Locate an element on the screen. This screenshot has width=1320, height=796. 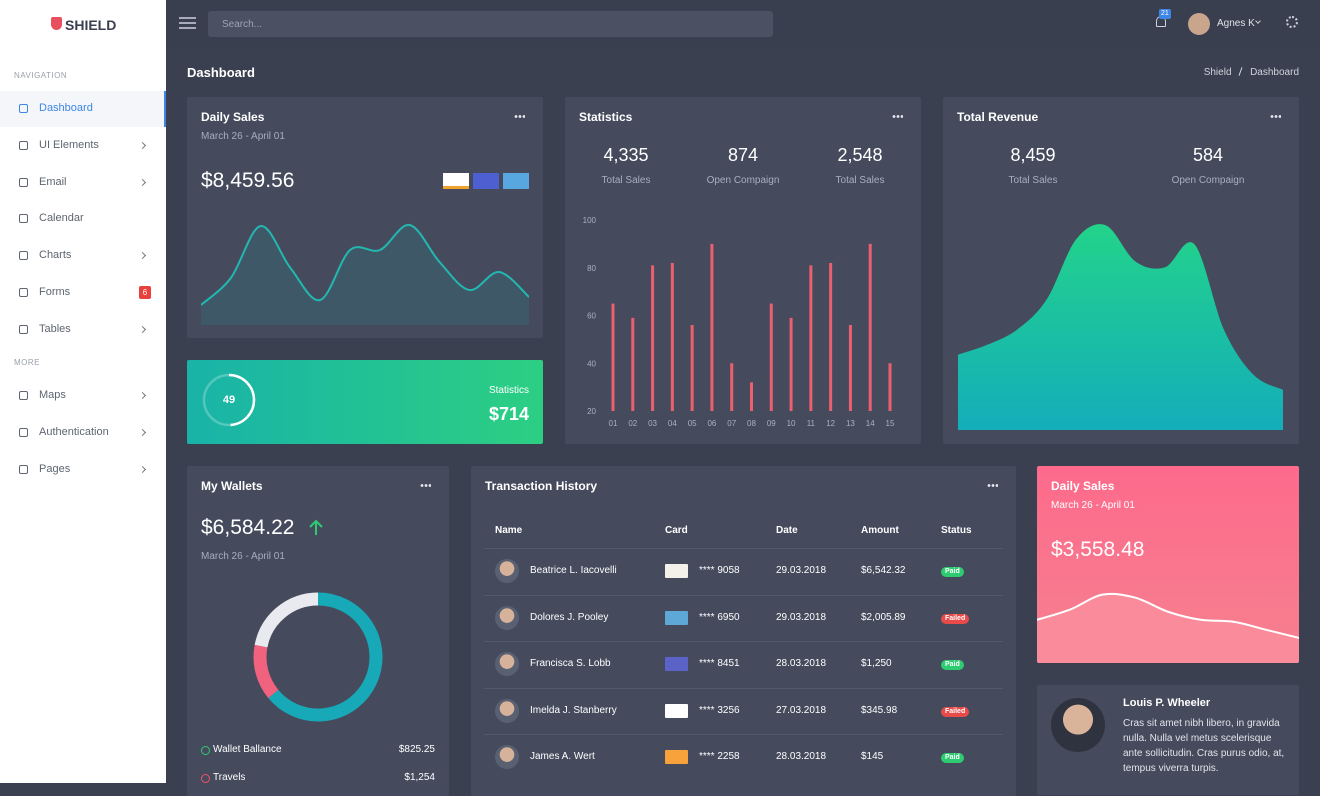
progress-label: Statistics is located at coordinates (508, 390).